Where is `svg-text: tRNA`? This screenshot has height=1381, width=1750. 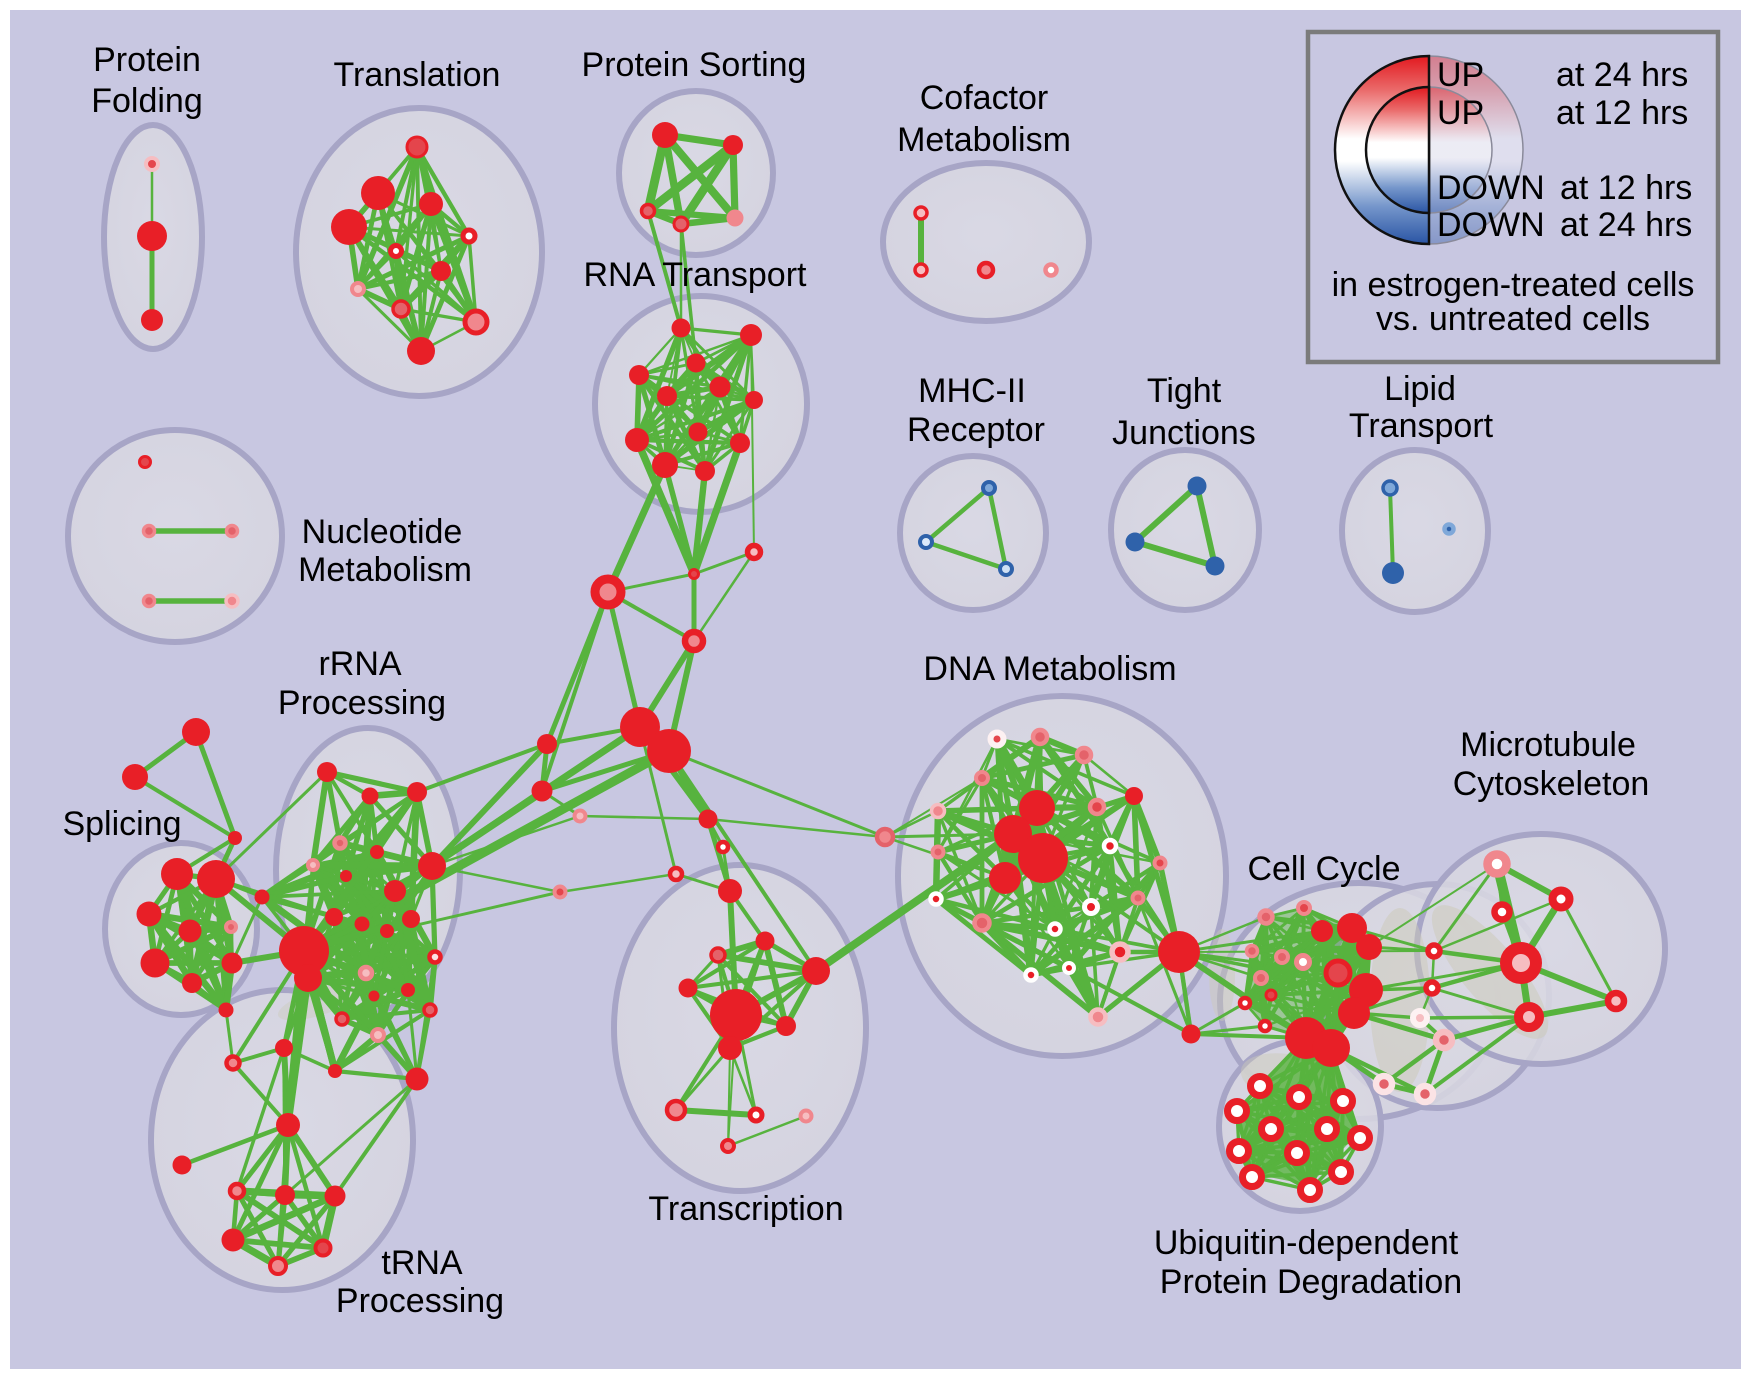
svg-text: tRNA is located at coordinates (422, 1263).